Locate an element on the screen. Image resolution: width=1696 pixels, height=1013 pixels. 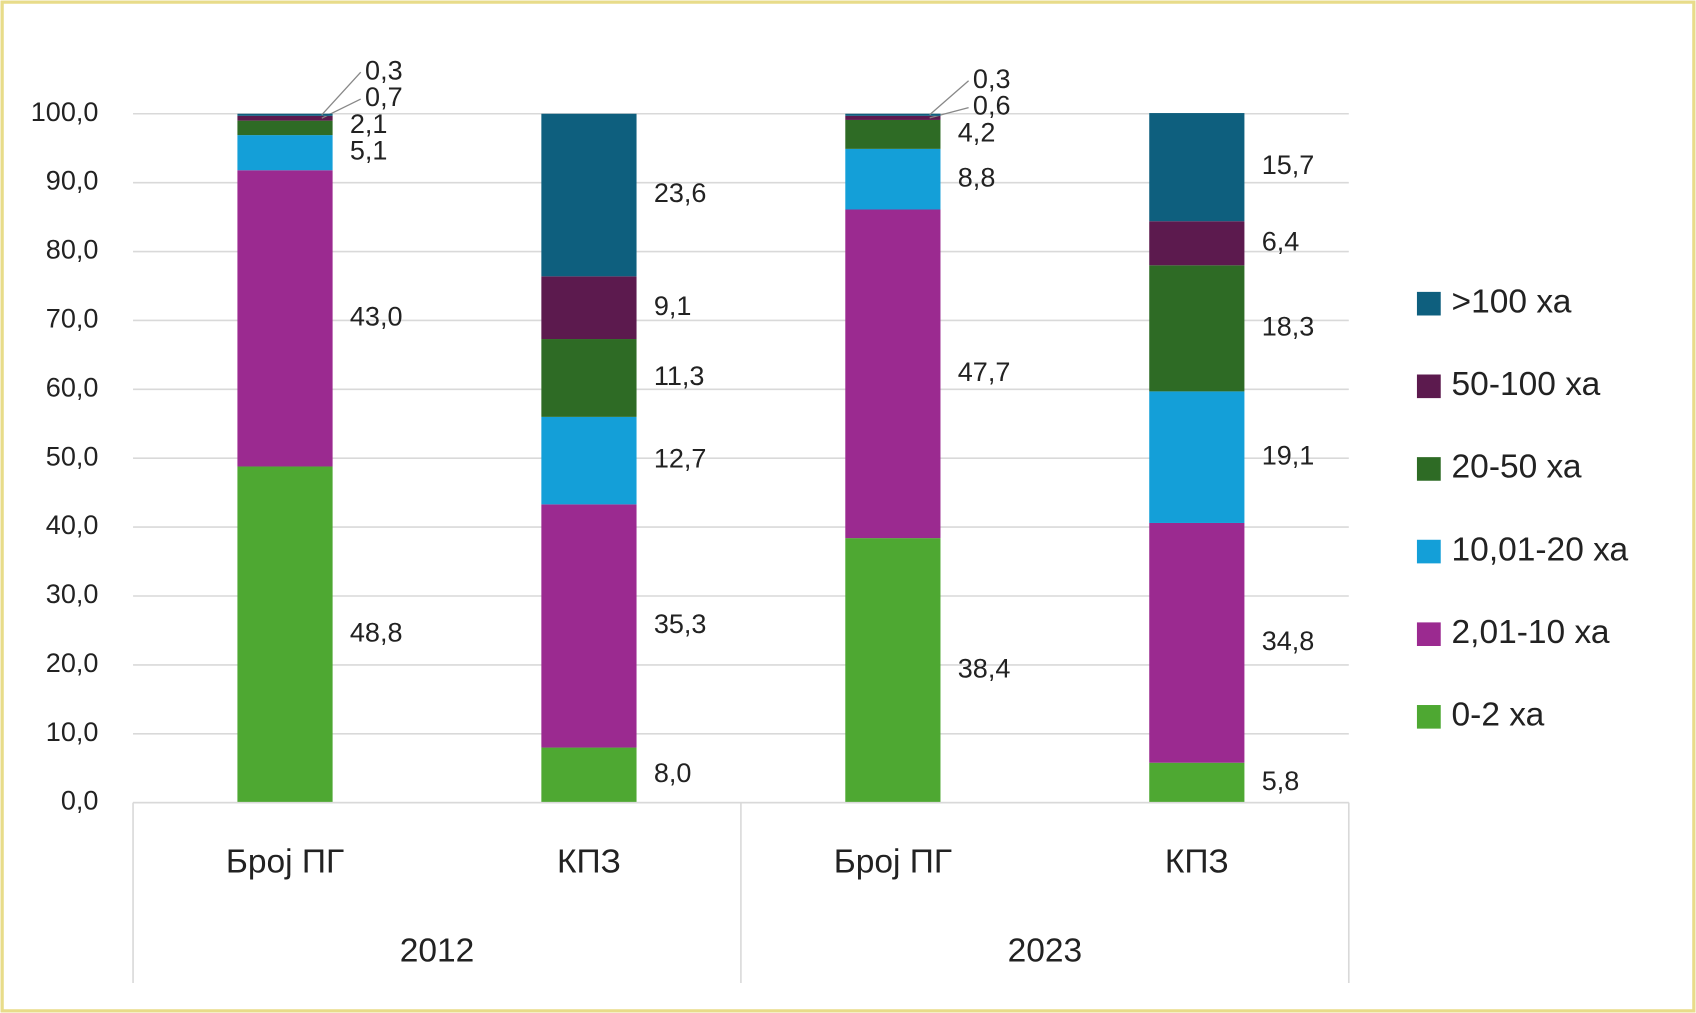
y-tick-label: 40,0 is located at coordinates (72, 525).